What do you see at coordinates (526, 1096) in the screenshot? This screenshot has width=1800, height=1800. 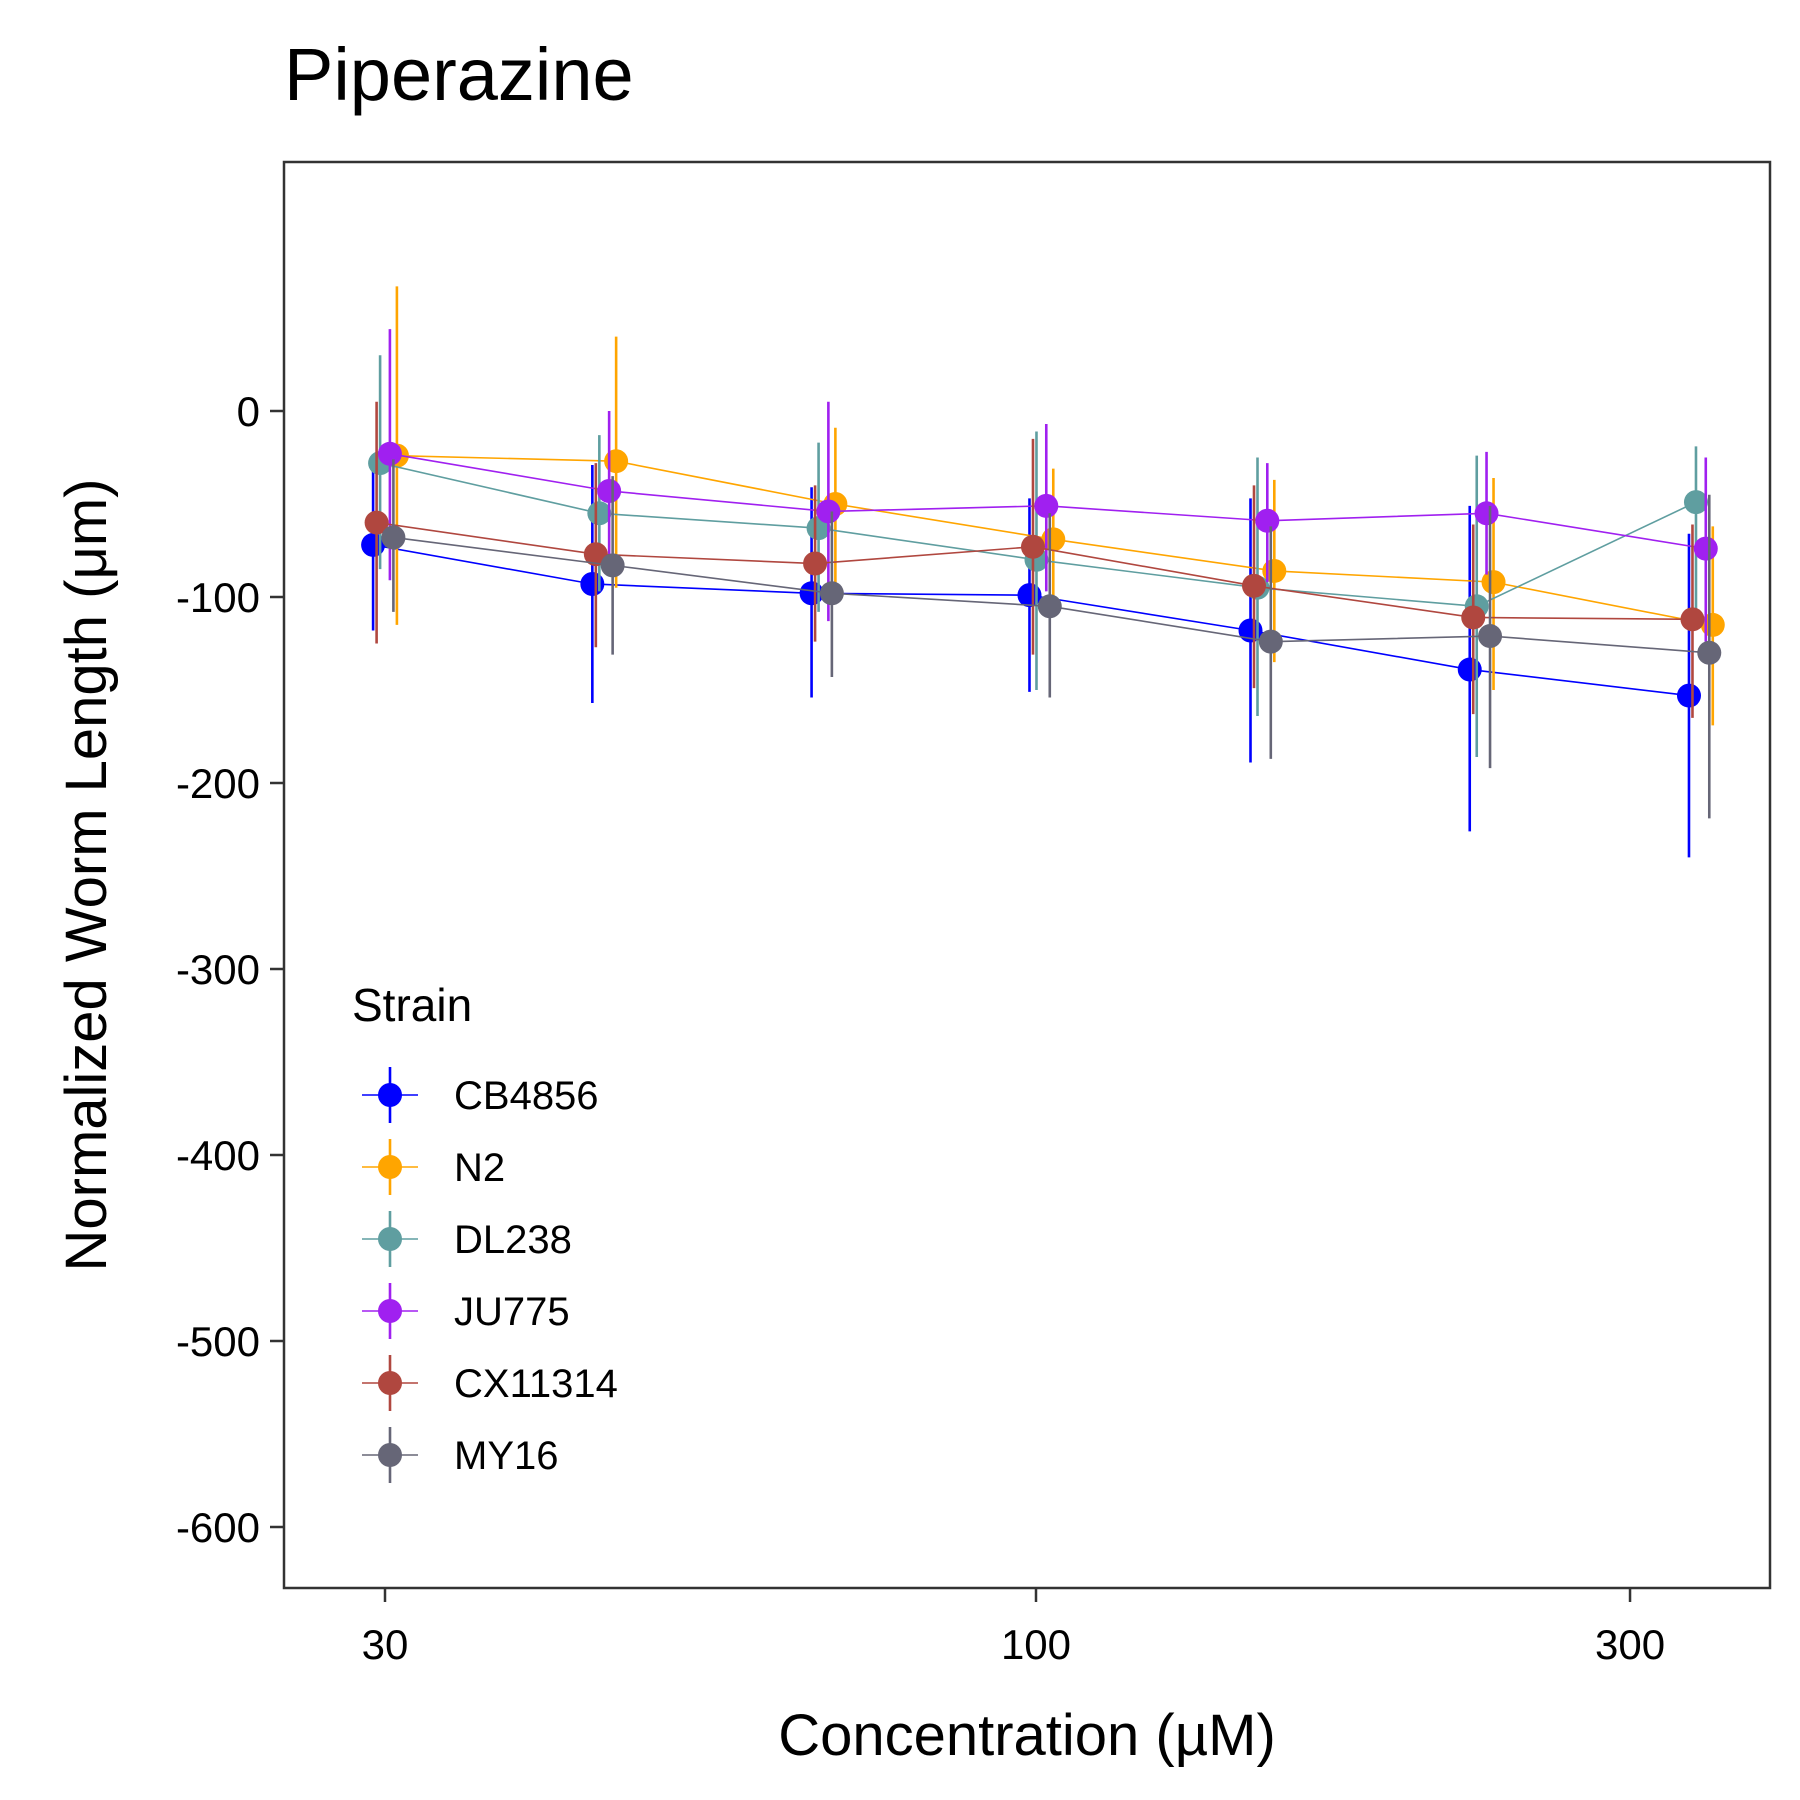 I see `legend-label: CB4856` at bounding box center [526, 1096].